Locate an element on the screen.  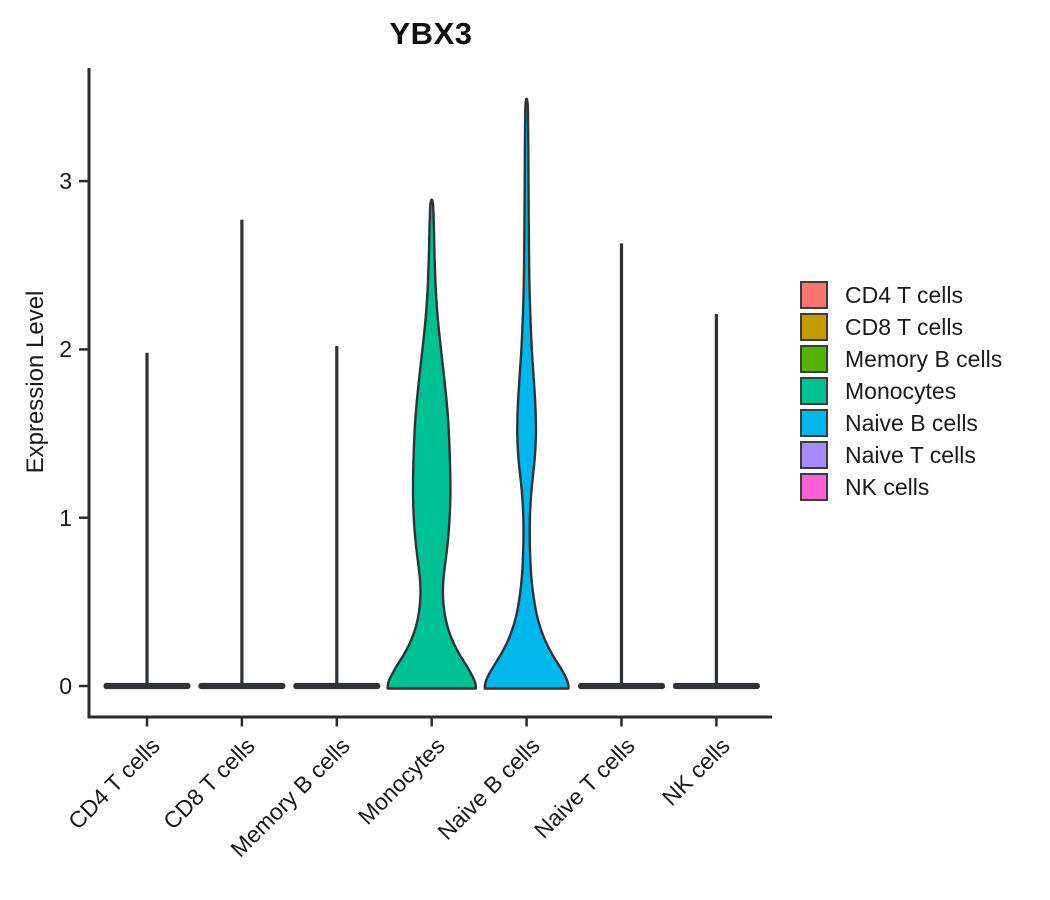
legend-item-cd8-t-cells: CD8 T cells is located at coordinates (901, 327).